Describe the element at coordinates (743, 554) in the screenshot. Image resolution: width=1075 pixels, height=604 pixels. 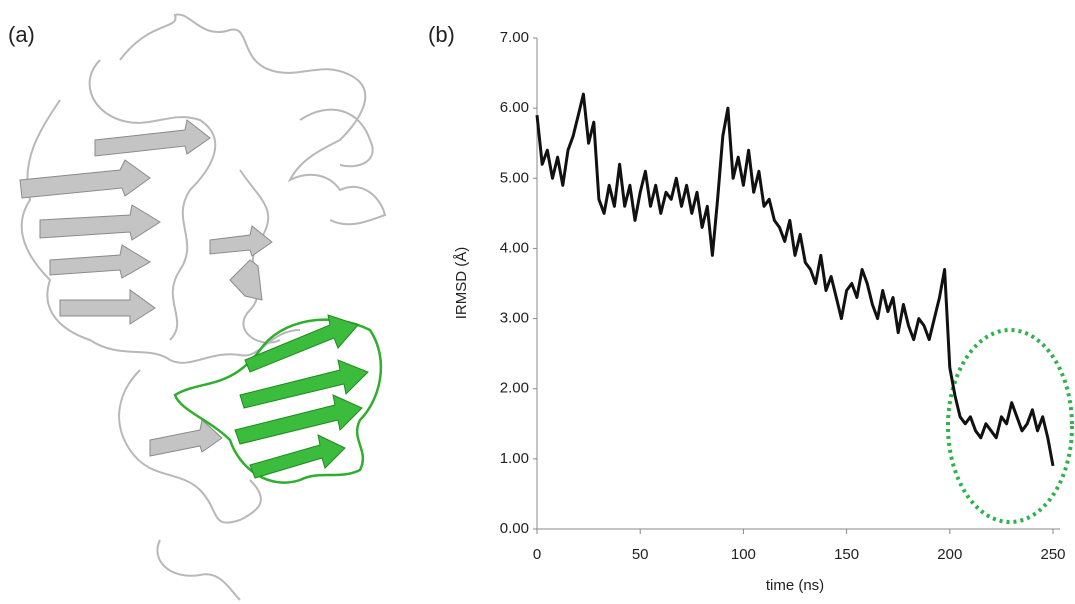
I see `x-tick-label: 100` at that location.